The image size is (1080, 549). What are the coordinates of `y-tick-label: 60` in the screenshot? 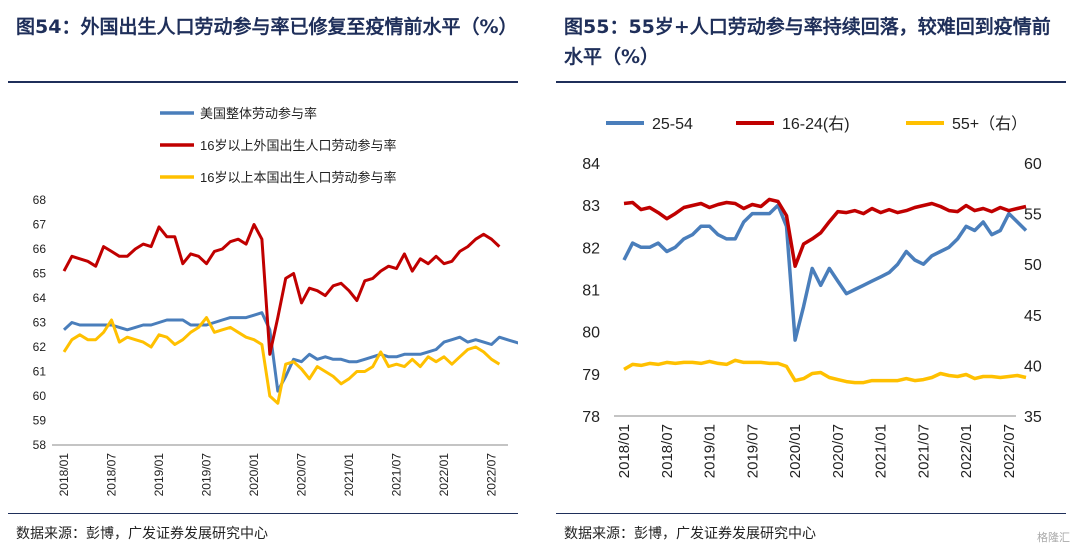 It's located at (40, 396).